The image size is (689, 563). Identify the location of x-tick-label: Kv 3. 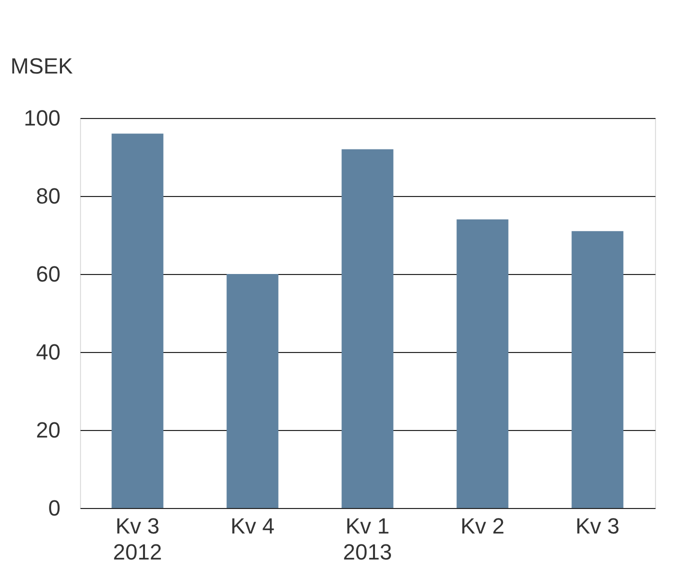
(597, 526).